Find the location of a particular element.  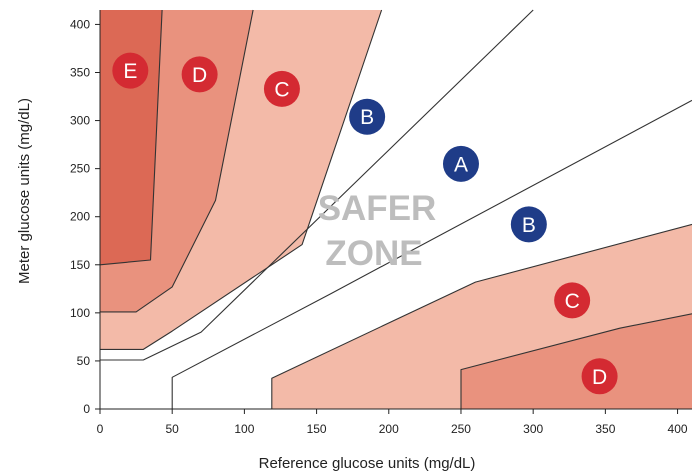

y-tick-label: 150 is located at coordinates (80, 265).